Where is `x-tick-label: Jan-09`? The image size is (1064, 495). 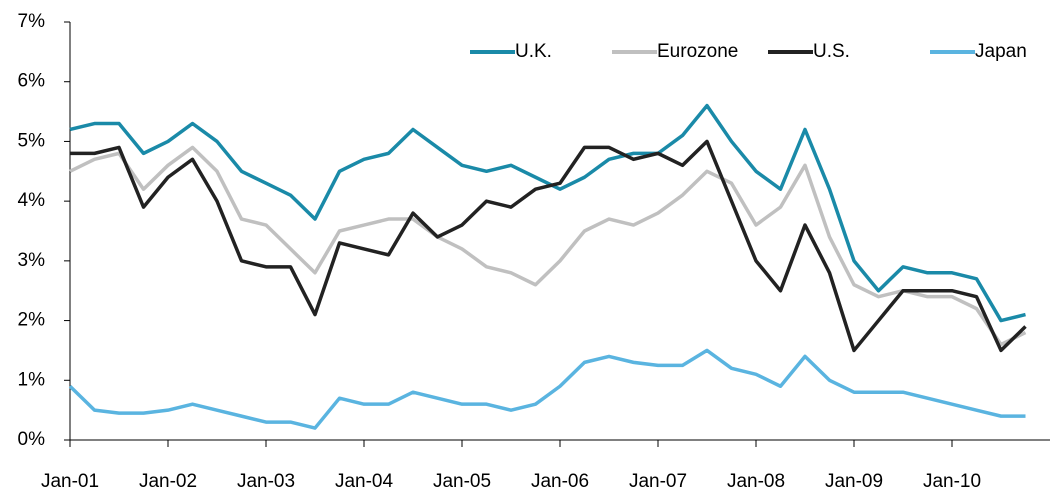
x-tick-label: Jan-09 is located at coordinates (854, 481).